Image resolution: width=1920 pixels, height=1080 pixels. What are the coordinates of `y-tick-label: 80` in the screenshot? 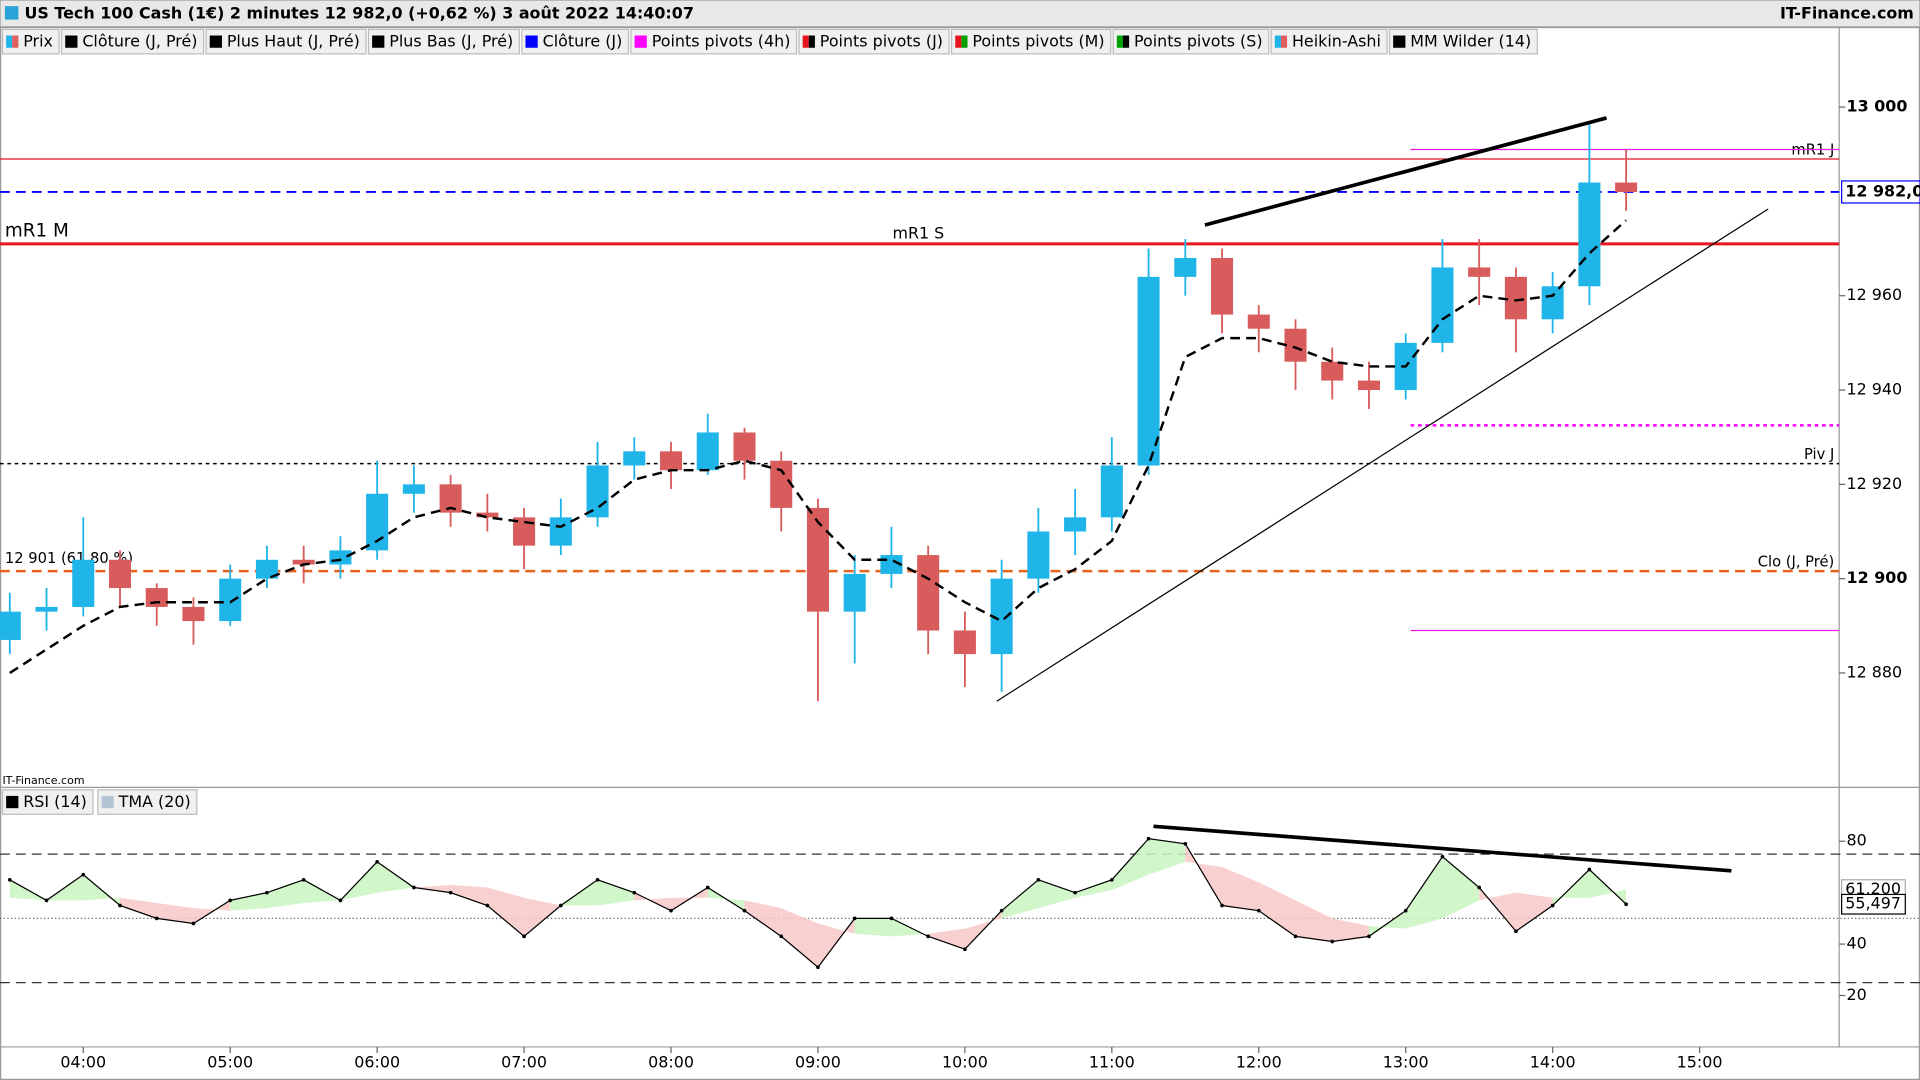 It's located at (1857, 840).